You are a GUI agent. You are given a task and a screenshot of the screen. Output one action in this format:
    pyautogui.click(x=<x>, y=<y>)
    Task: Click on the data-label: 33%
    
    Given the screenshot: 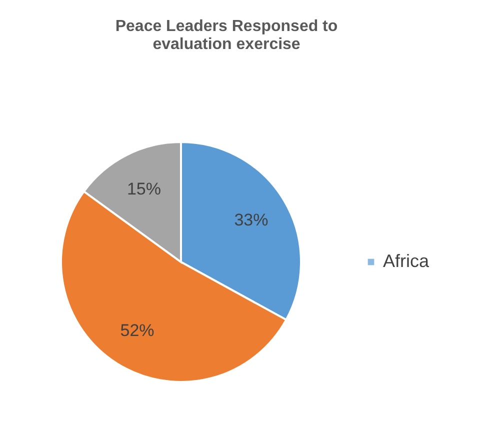 What is the action you would take?
    pyautogui.click(x=251, y=220)
    